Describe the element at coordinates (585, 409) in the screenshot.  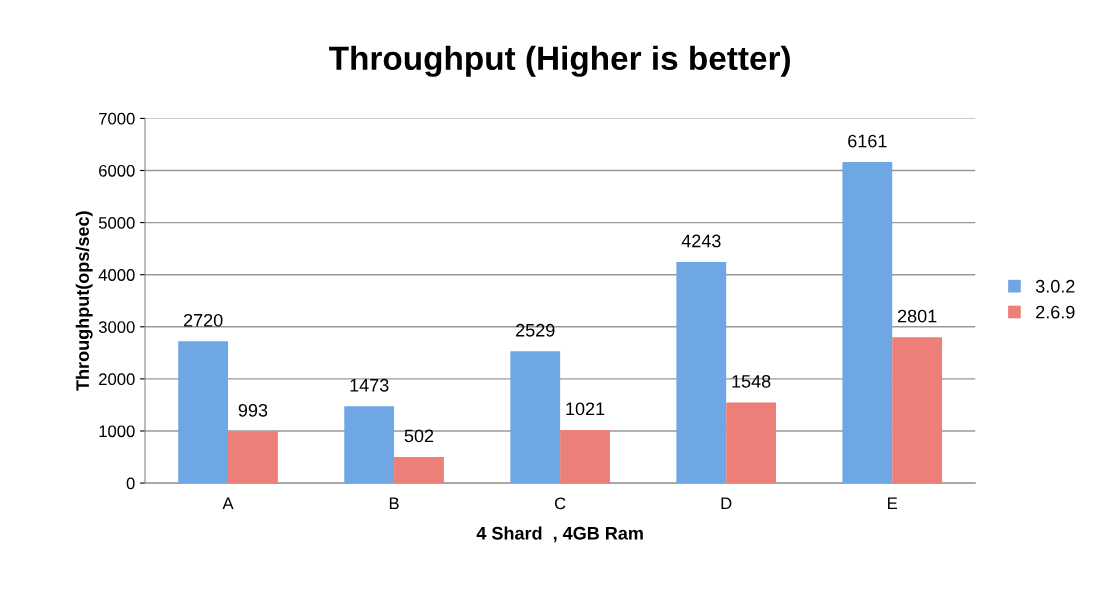
I see `data-label: 1021` at that location.